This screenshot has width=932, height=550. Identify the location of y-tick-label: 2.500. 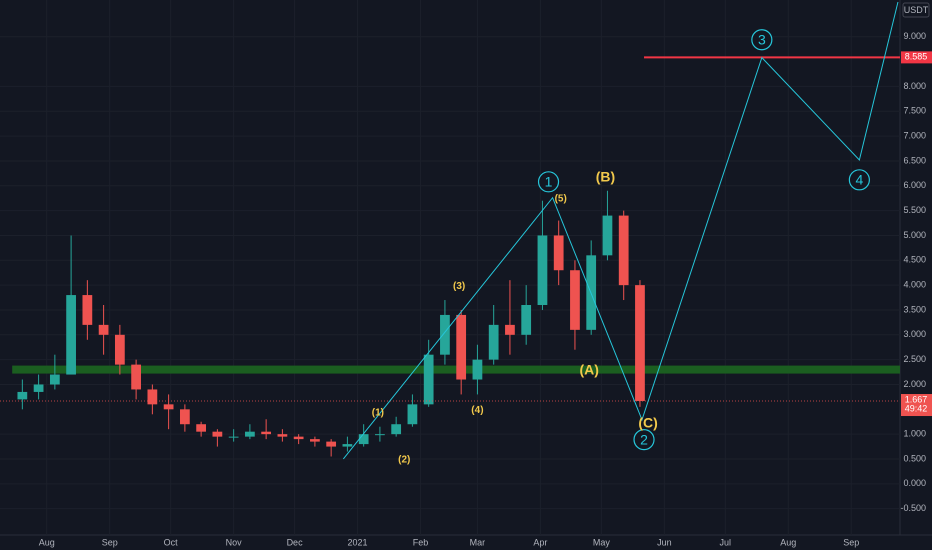
(914, 359).